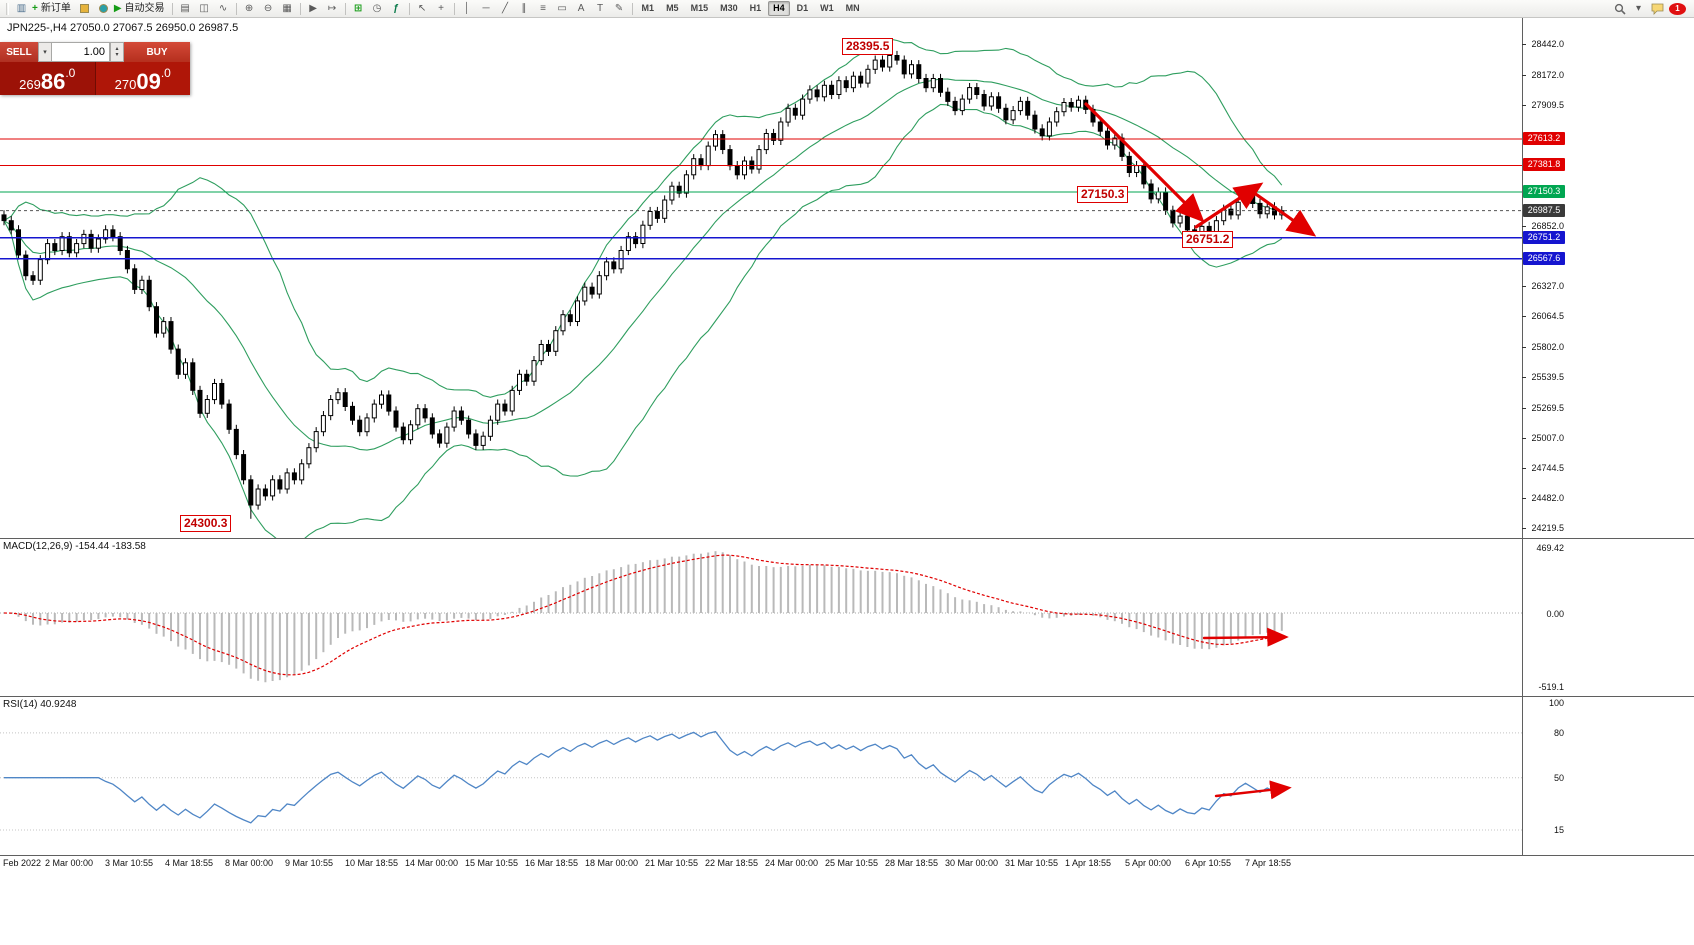 The image size is (1694, 945). I want to click on auto-scroll-icon: ▶, so click(313, 9).